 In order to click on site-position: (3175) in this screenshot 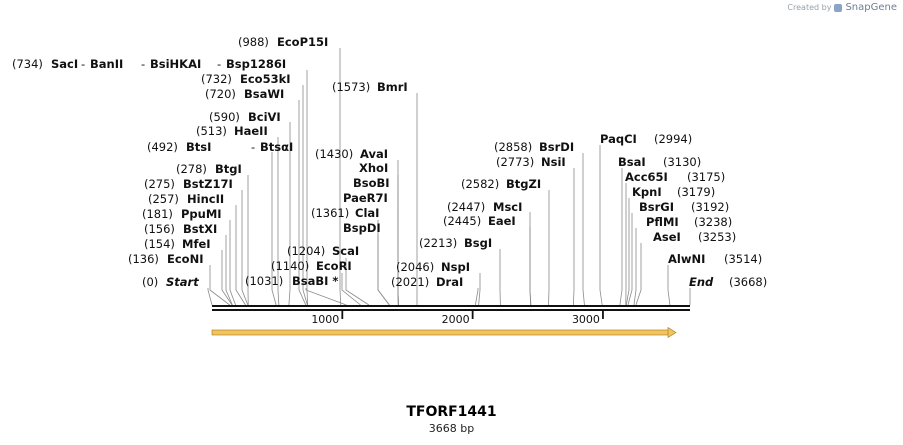, I will do `click(706, 177)`.